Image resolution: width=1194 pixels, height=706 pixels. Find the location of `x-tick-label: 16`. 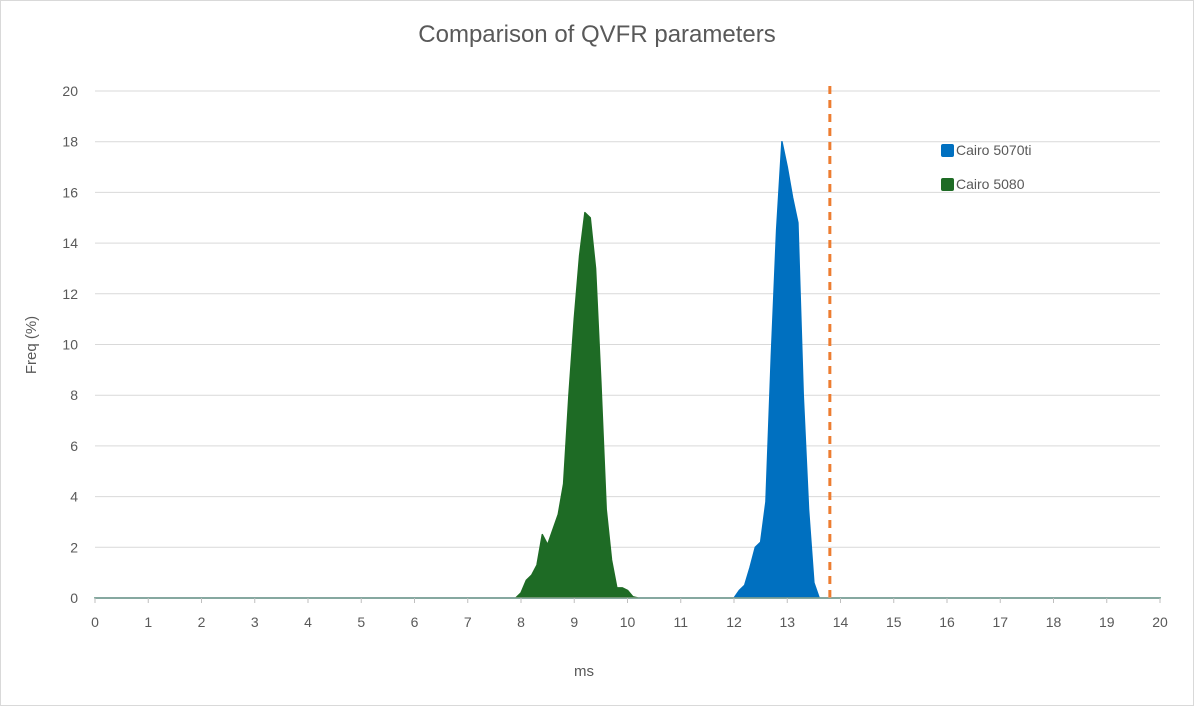

x-tick-label: 16 is located at coordinates (947, 622).